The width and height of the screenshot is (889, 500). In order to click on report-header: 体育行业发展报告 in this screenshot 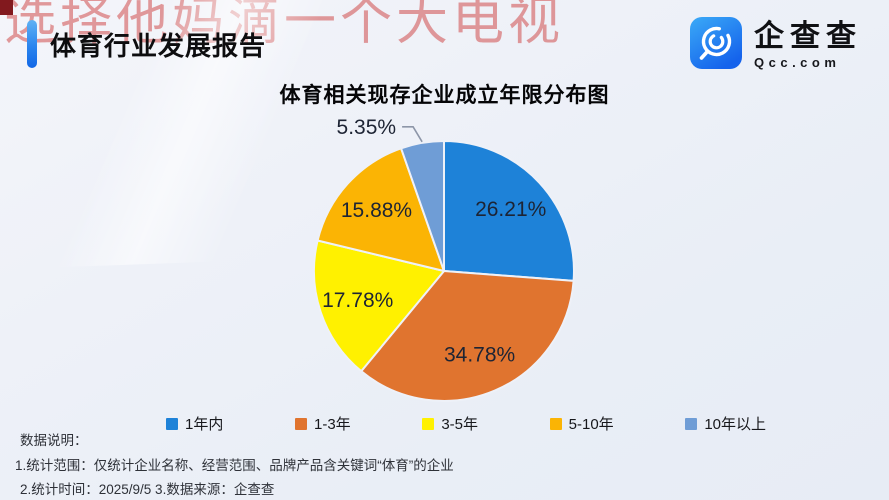, I will do `click(146, 44)`.